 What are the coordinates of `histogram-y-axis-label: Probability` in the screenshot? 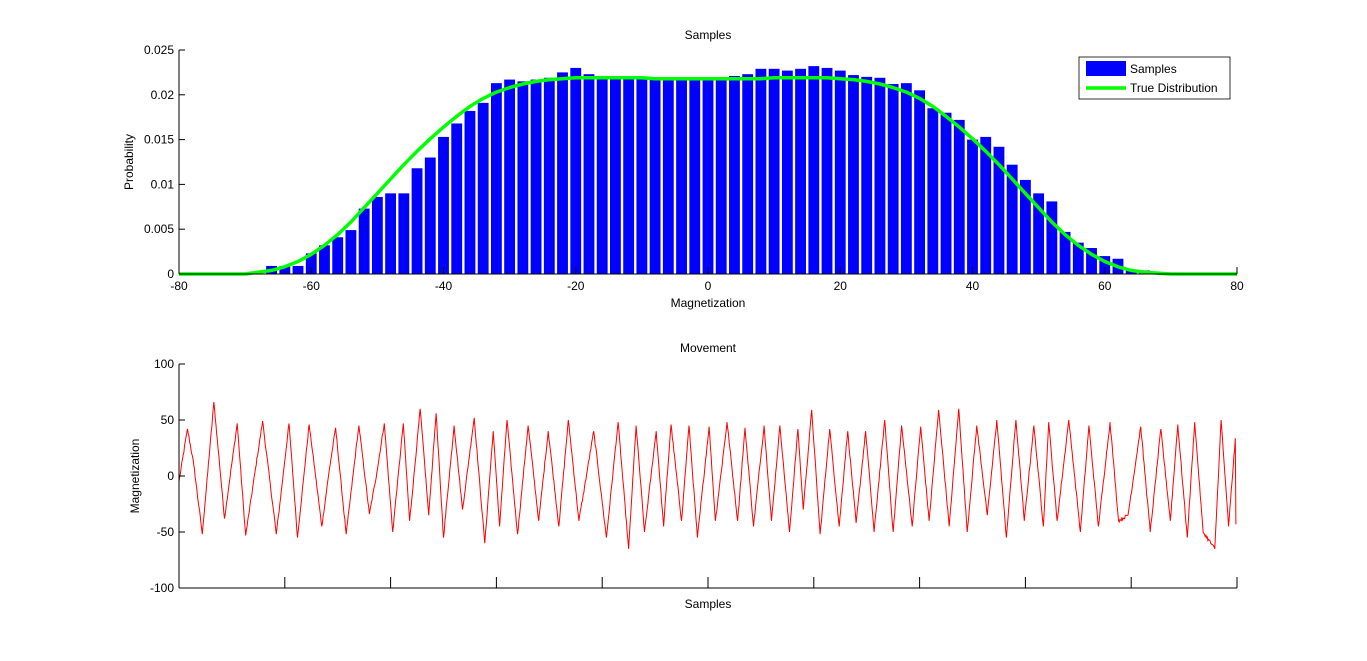 It's located at (129, 162).